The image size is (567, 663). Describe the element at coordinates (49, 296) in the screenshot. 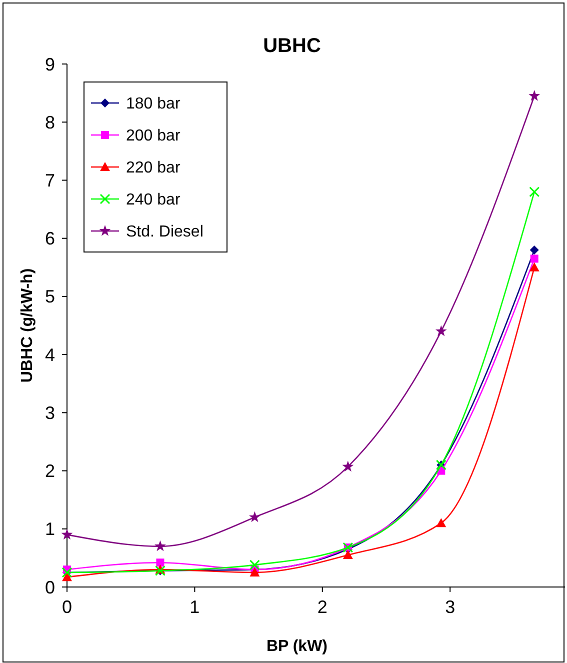

I see `y-tick-label: 5` at that location.